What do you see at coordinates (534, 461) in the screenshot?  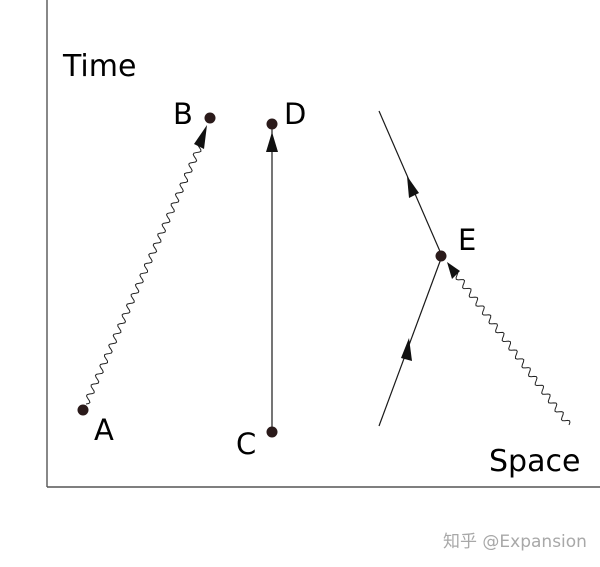 I see `space-axis-label: Space` at bounding box center [534, 461].